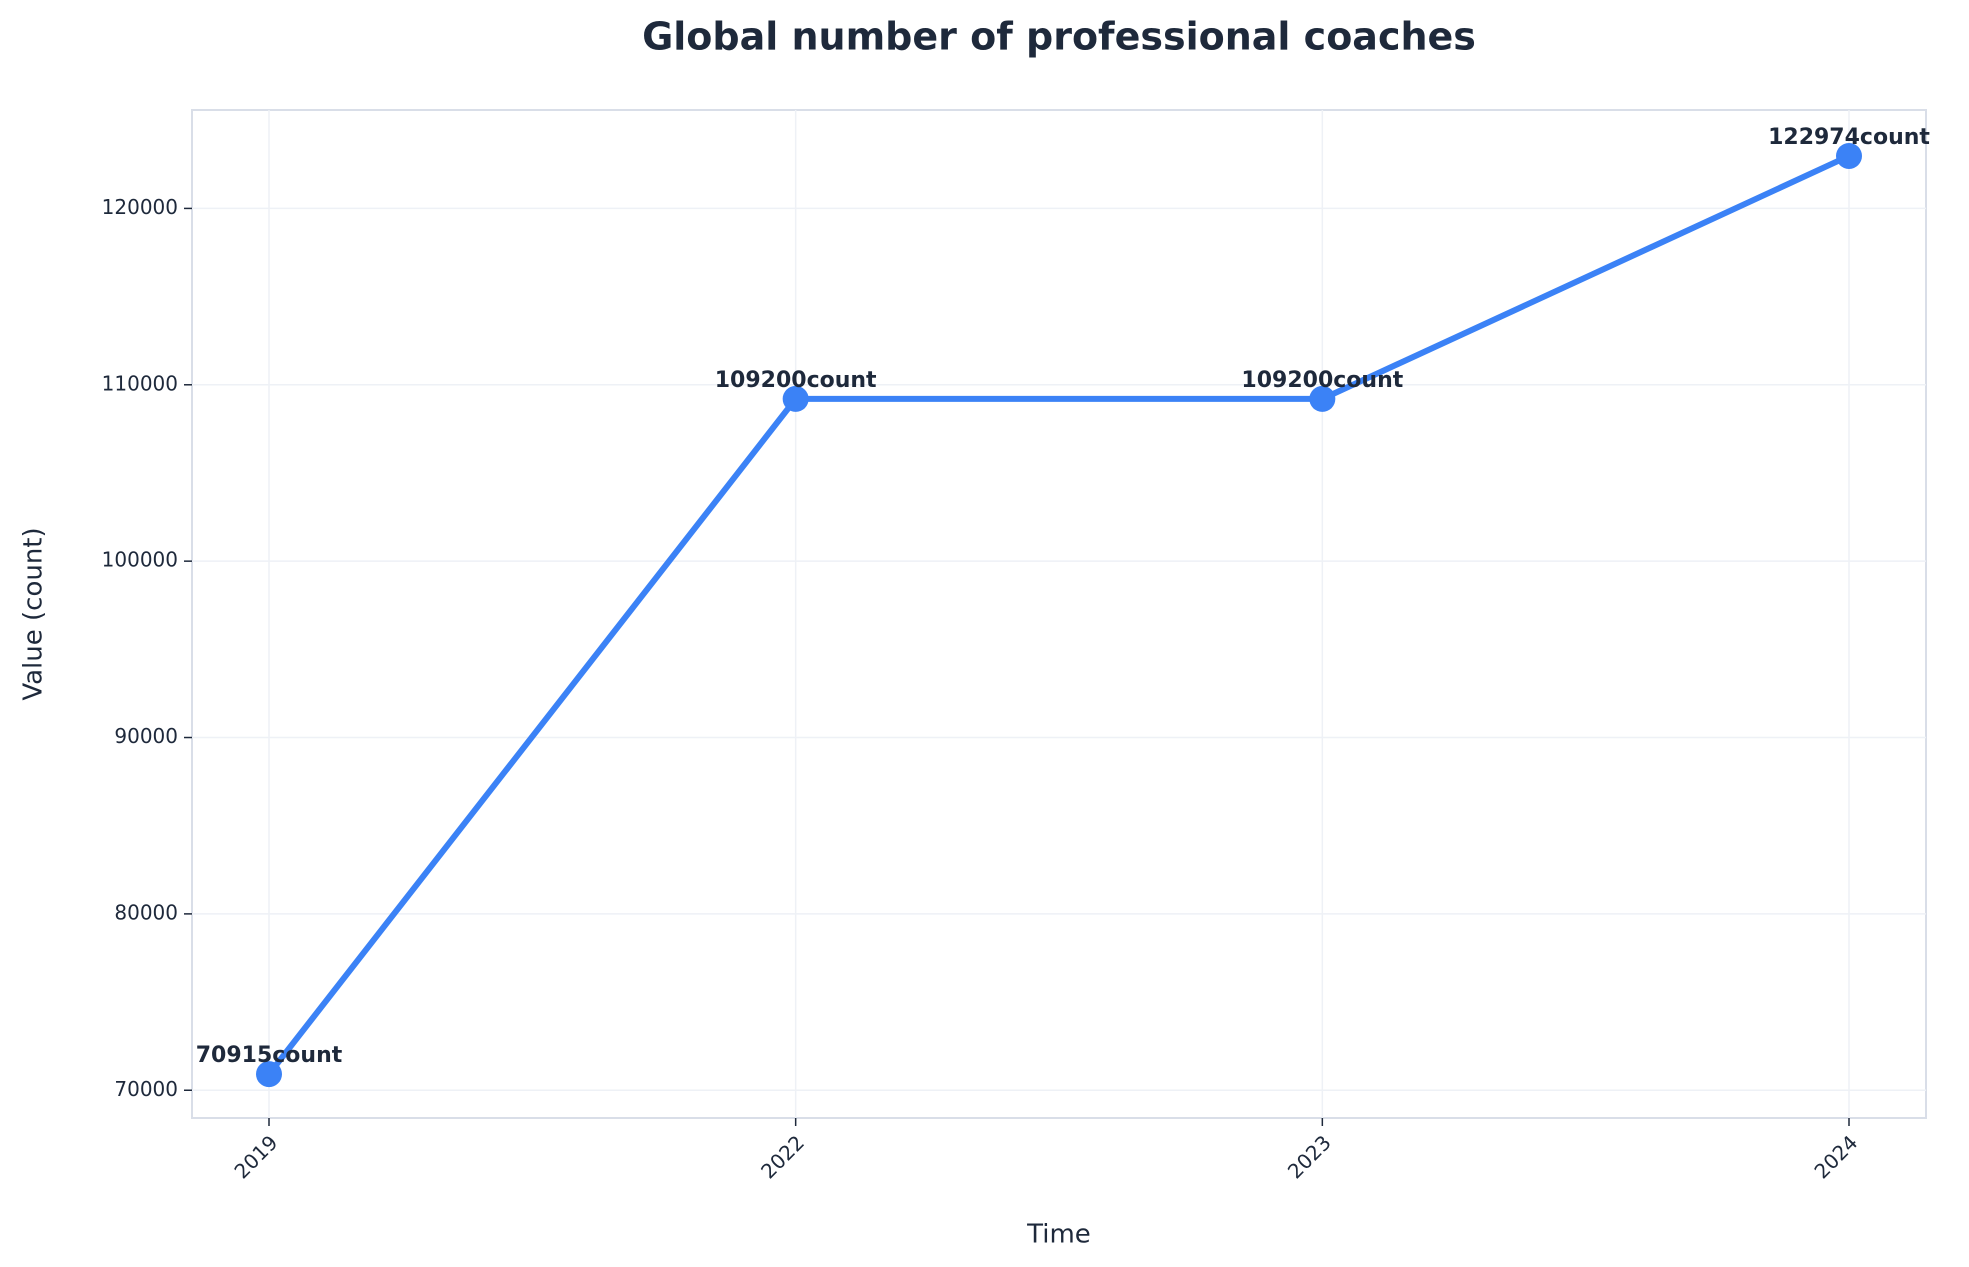 The image size is (1969, 1267). Describe the element at coordinates (1309, 1156) in the screenshot. I see `x-tick-label: 2023` at that location.